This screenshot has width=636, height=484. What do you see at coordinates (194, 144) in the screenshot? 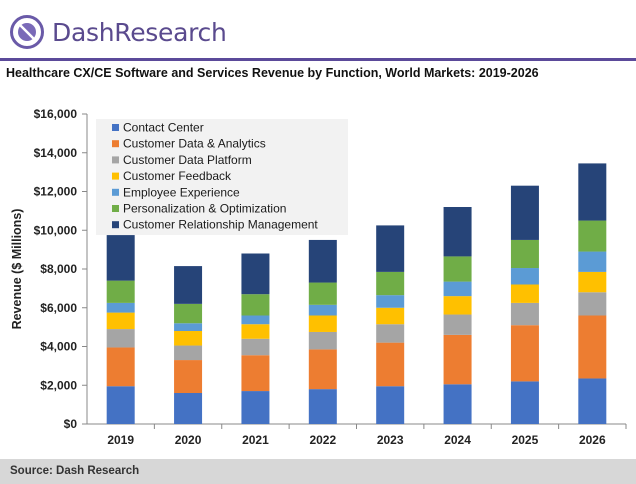
I see `legend-entry: Customer Data & Analytics` at bounding box center [194, 144].